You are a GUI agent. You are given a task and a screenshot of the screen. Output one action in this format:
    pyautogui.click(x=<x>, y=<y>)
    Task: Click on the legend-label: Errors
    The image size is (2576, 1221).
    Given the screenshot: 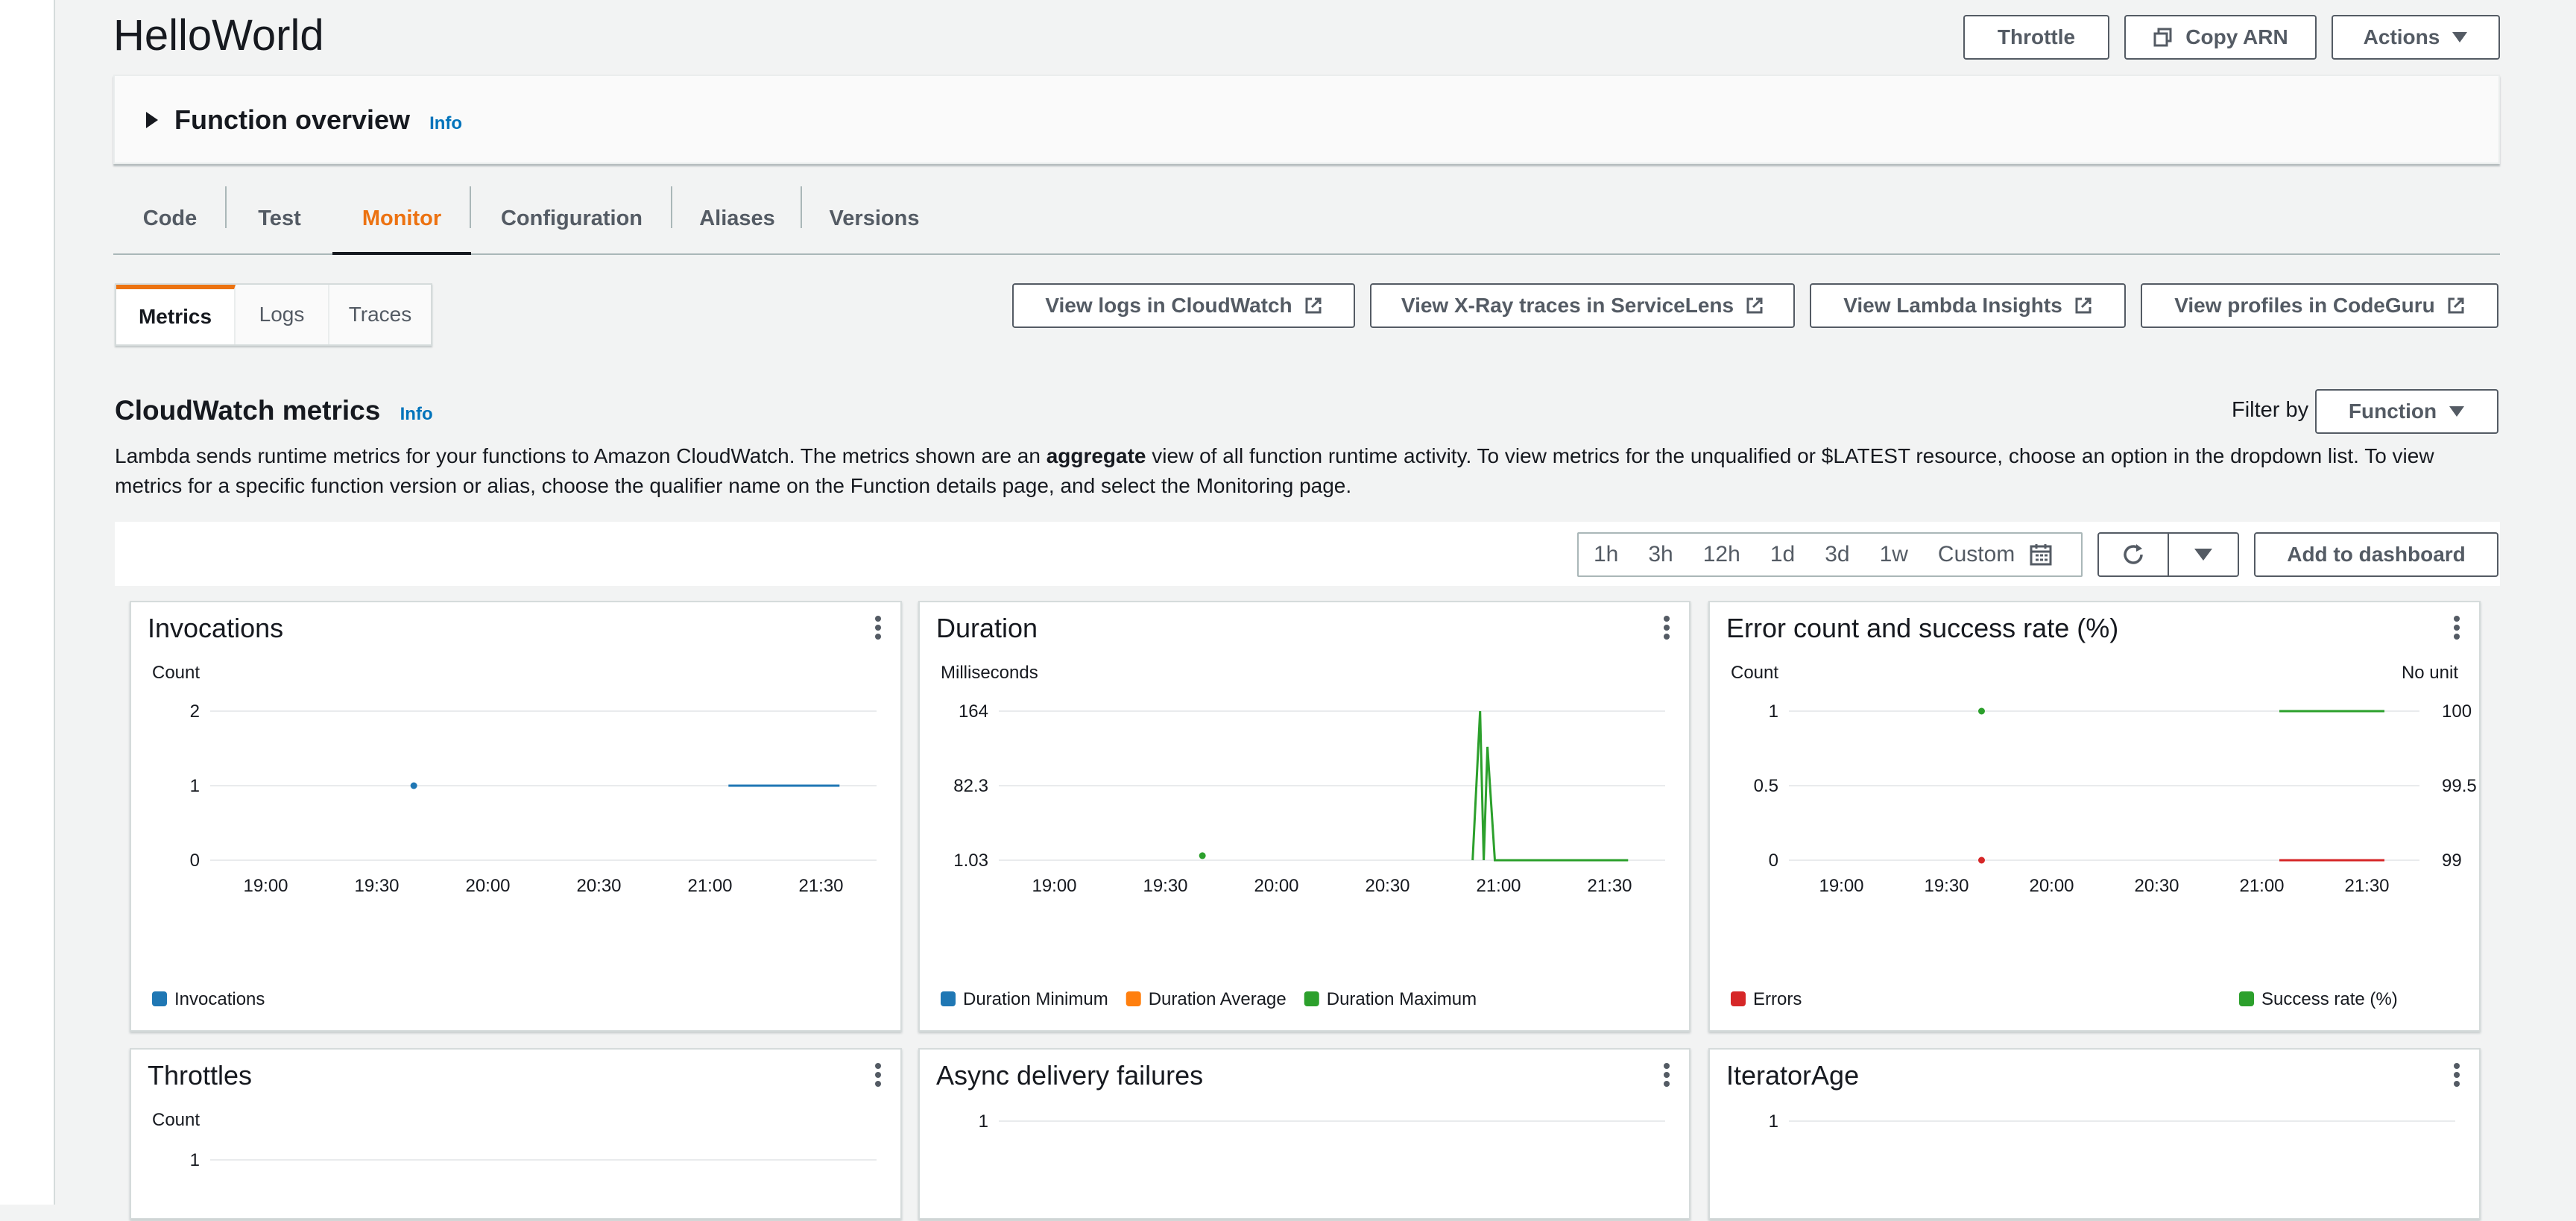 What is the action you would take?
    pyautogui.click(x=1778, y=999)
    